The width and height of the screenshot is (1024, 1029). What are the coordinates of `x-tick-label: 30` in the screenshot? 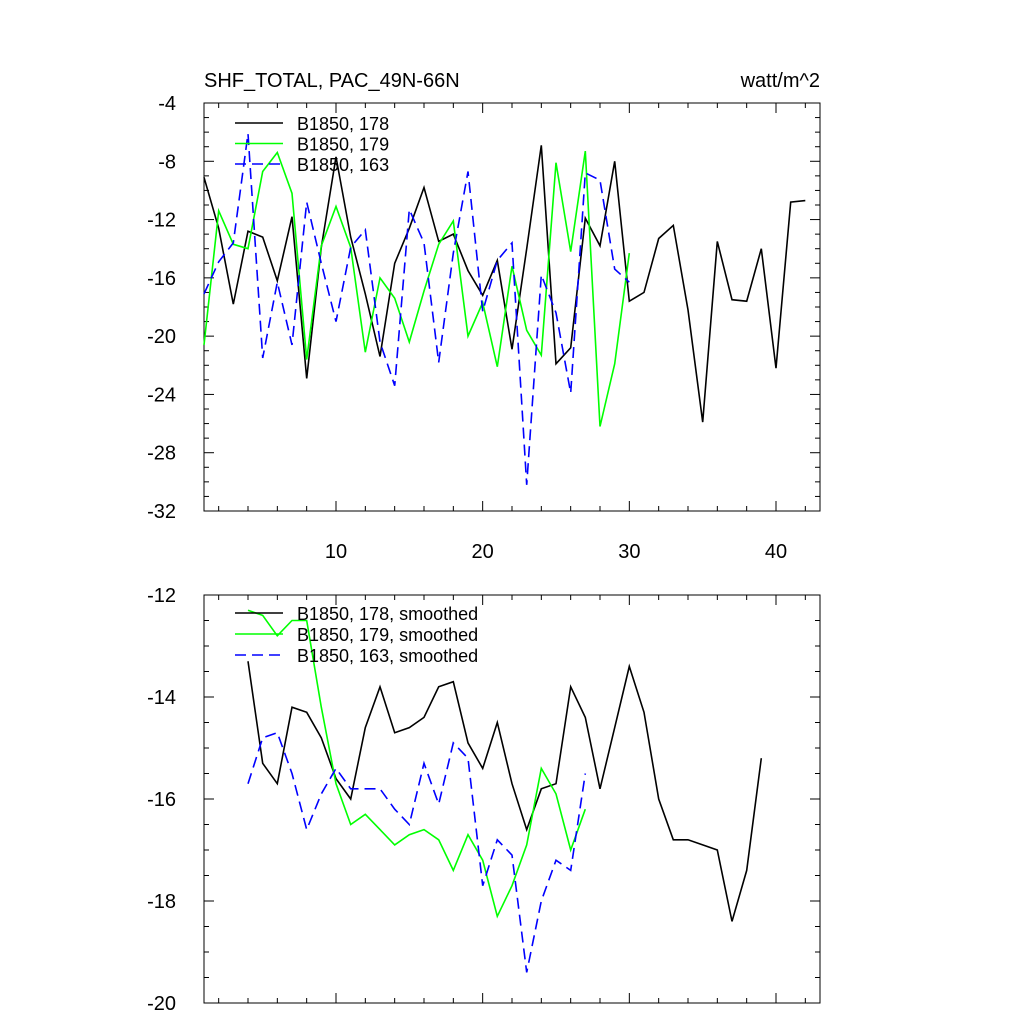 It's located at (629, 552).